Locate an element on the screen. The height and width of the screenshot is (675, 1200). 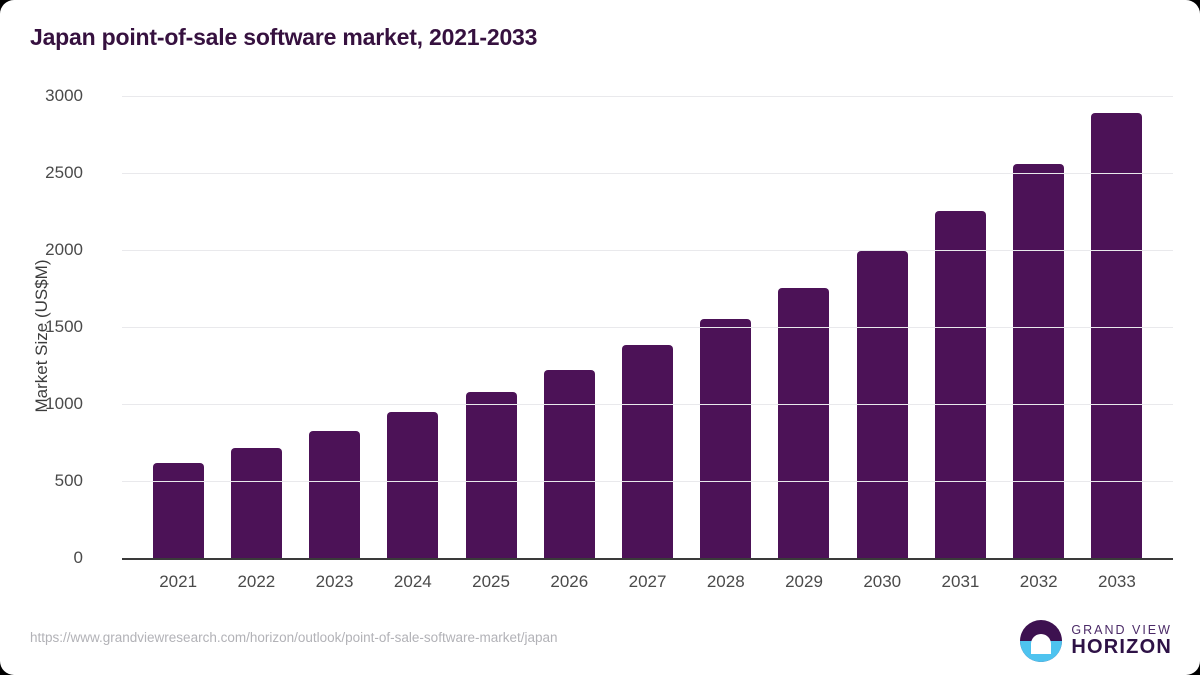
x-tick-label: 2027 is located at coordinates (647, 581).